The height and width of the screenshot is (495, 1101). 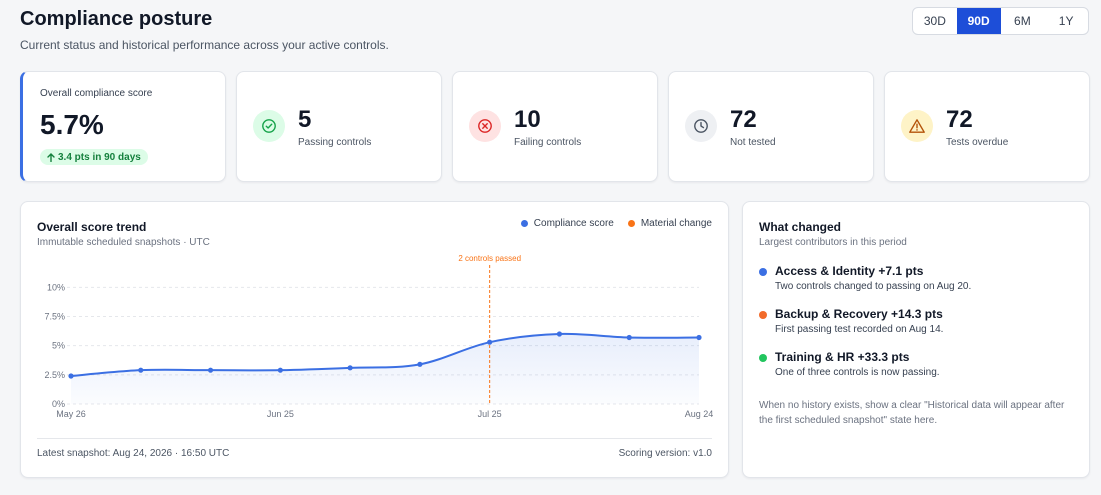 I want to click on score-delta-badge: 3.4 pts in 90 days, so click(x=94, y=157).